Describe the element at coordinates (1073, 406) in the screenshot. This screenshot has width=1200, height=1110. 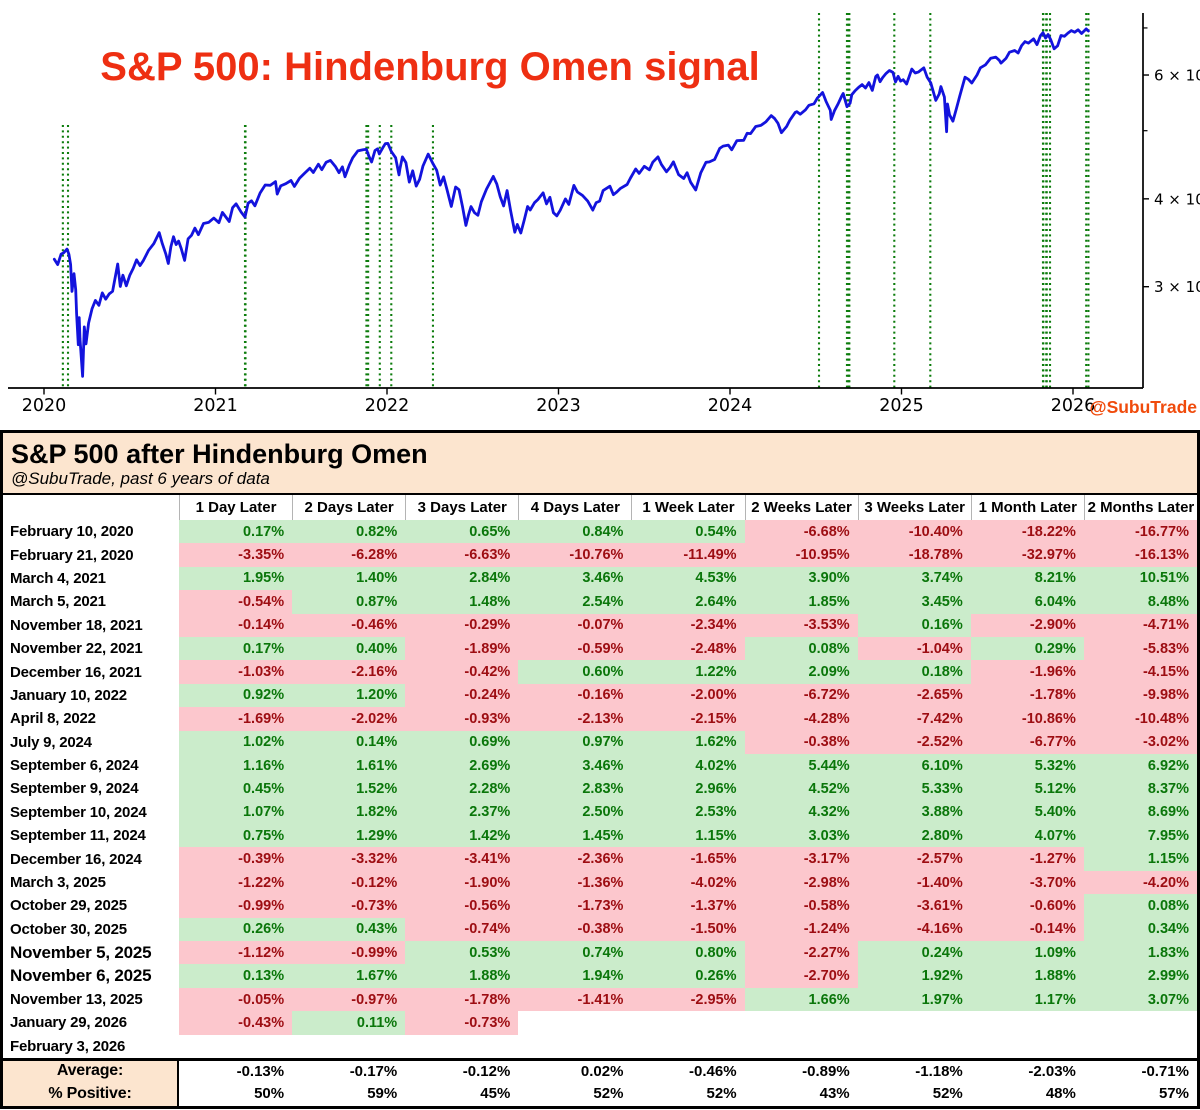
I see `x-tick-label: 2026` at that location.